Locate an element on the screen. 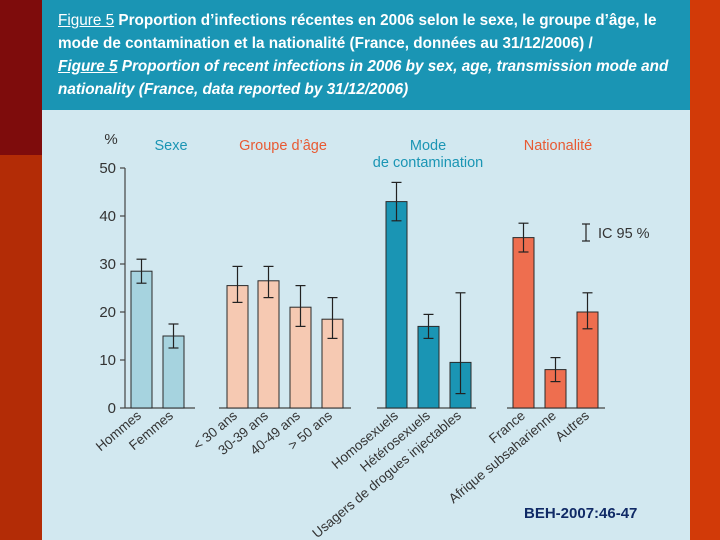 The width and height of the screenshot is (720, 540). figure-label-fr: Figure 5 is located at coordinates (86, 20).